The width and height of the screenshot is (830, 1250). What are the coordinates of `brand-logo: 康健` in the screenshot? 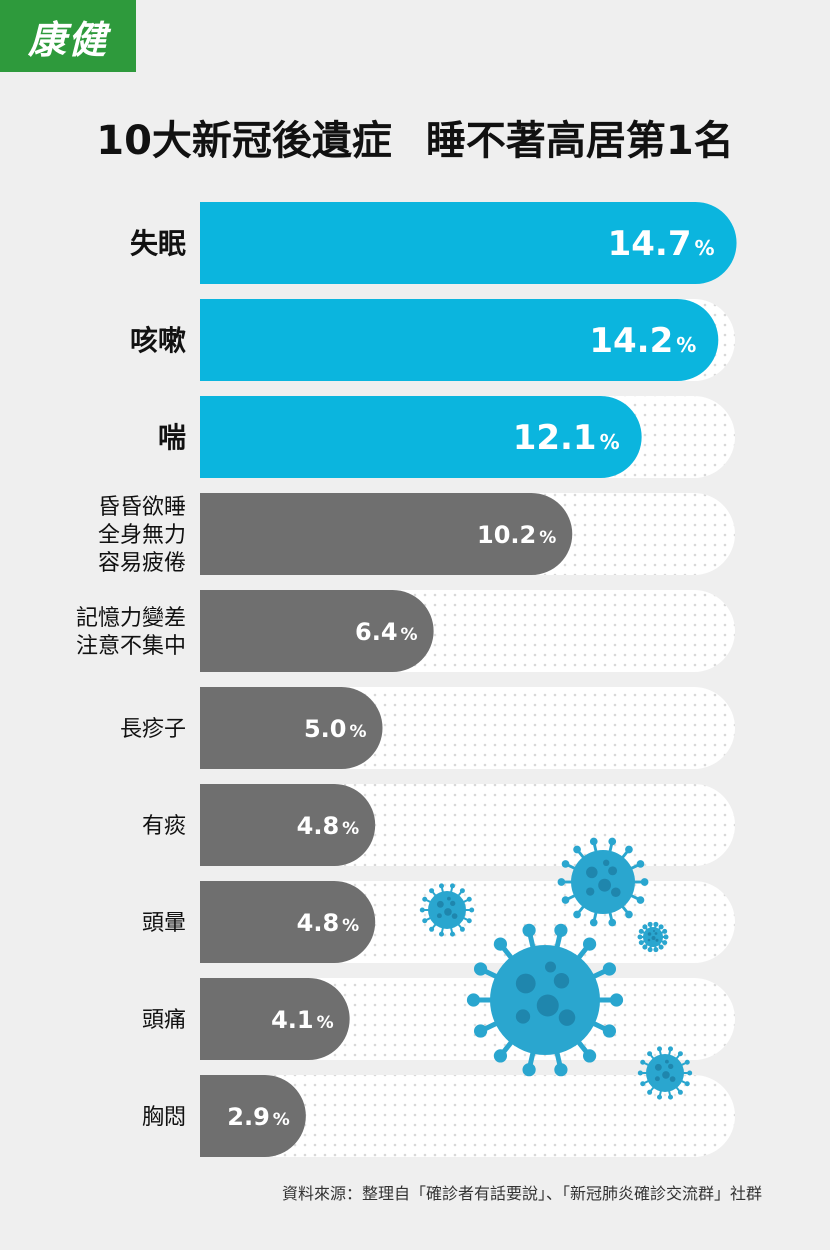 It's located at (68, 36).